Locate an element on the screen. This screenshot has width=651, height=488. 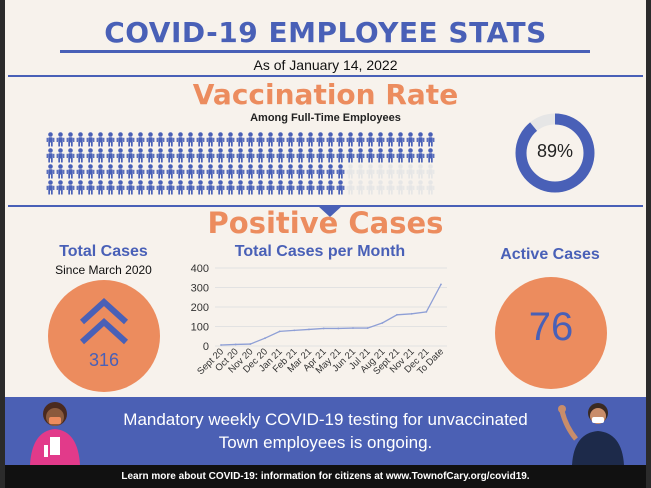
section-divider-top is located at coordinates (325, 76).